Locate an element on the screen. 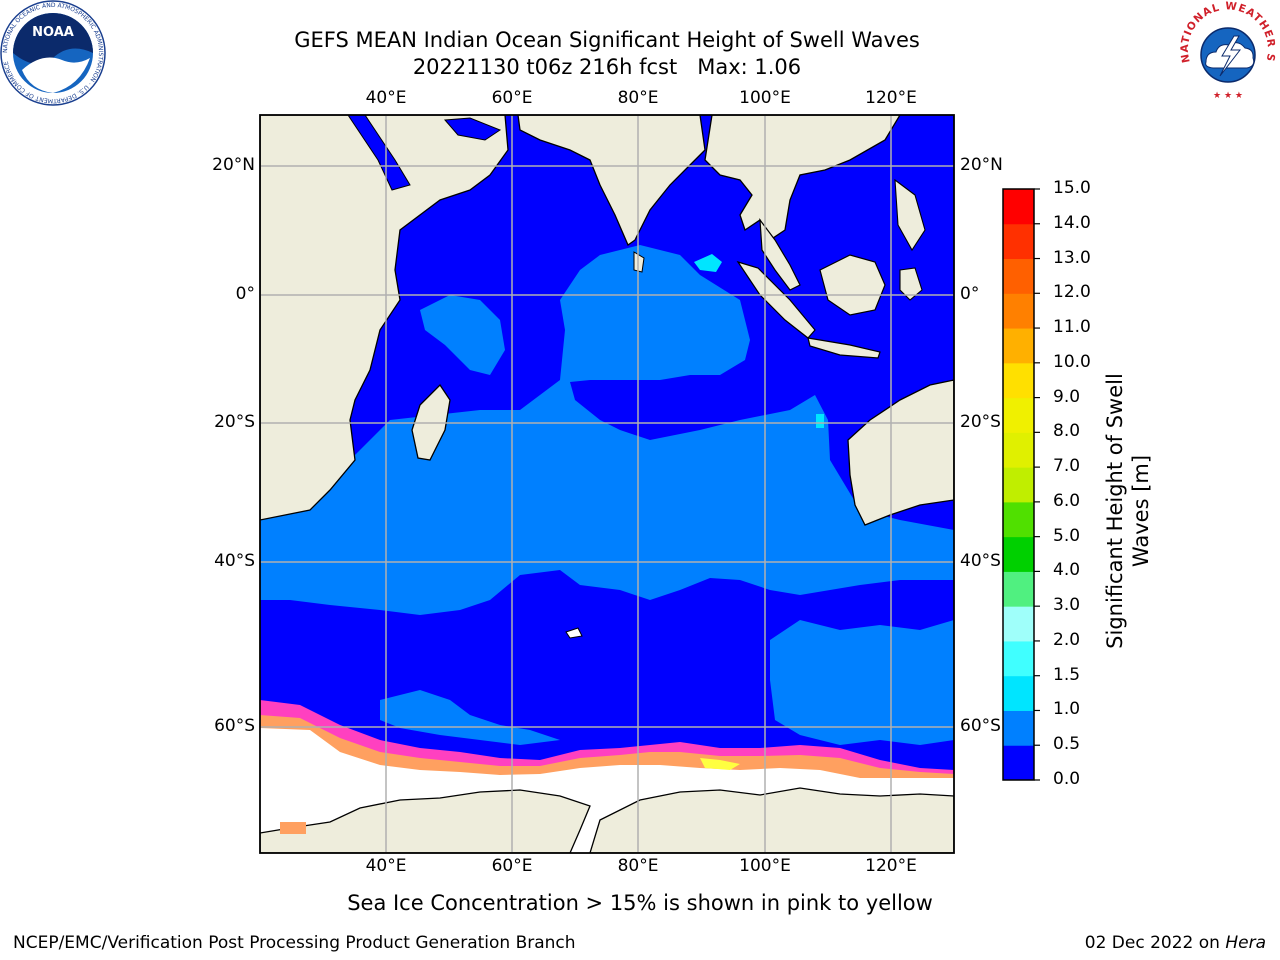 This screenshot has width=1280, height=960. colorbar-tick-label: 15.0 is located at coordinates (1072, 188).